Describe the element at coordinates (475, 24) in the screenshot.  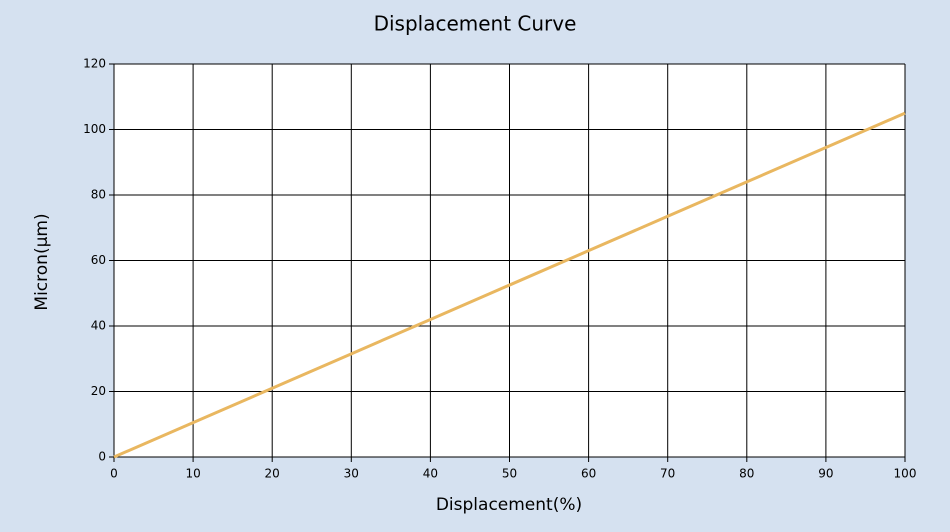
I see `chart-title: Displacement Curve` at that location.